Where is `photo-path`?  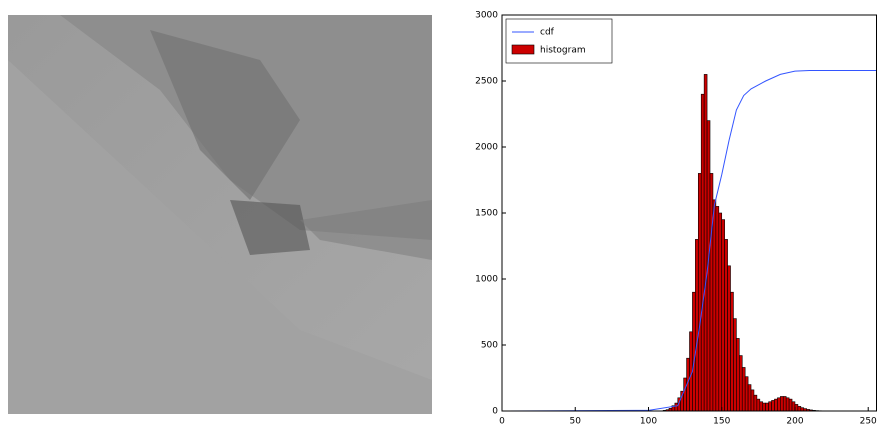 photo-path is located at coordinates (366, 230).